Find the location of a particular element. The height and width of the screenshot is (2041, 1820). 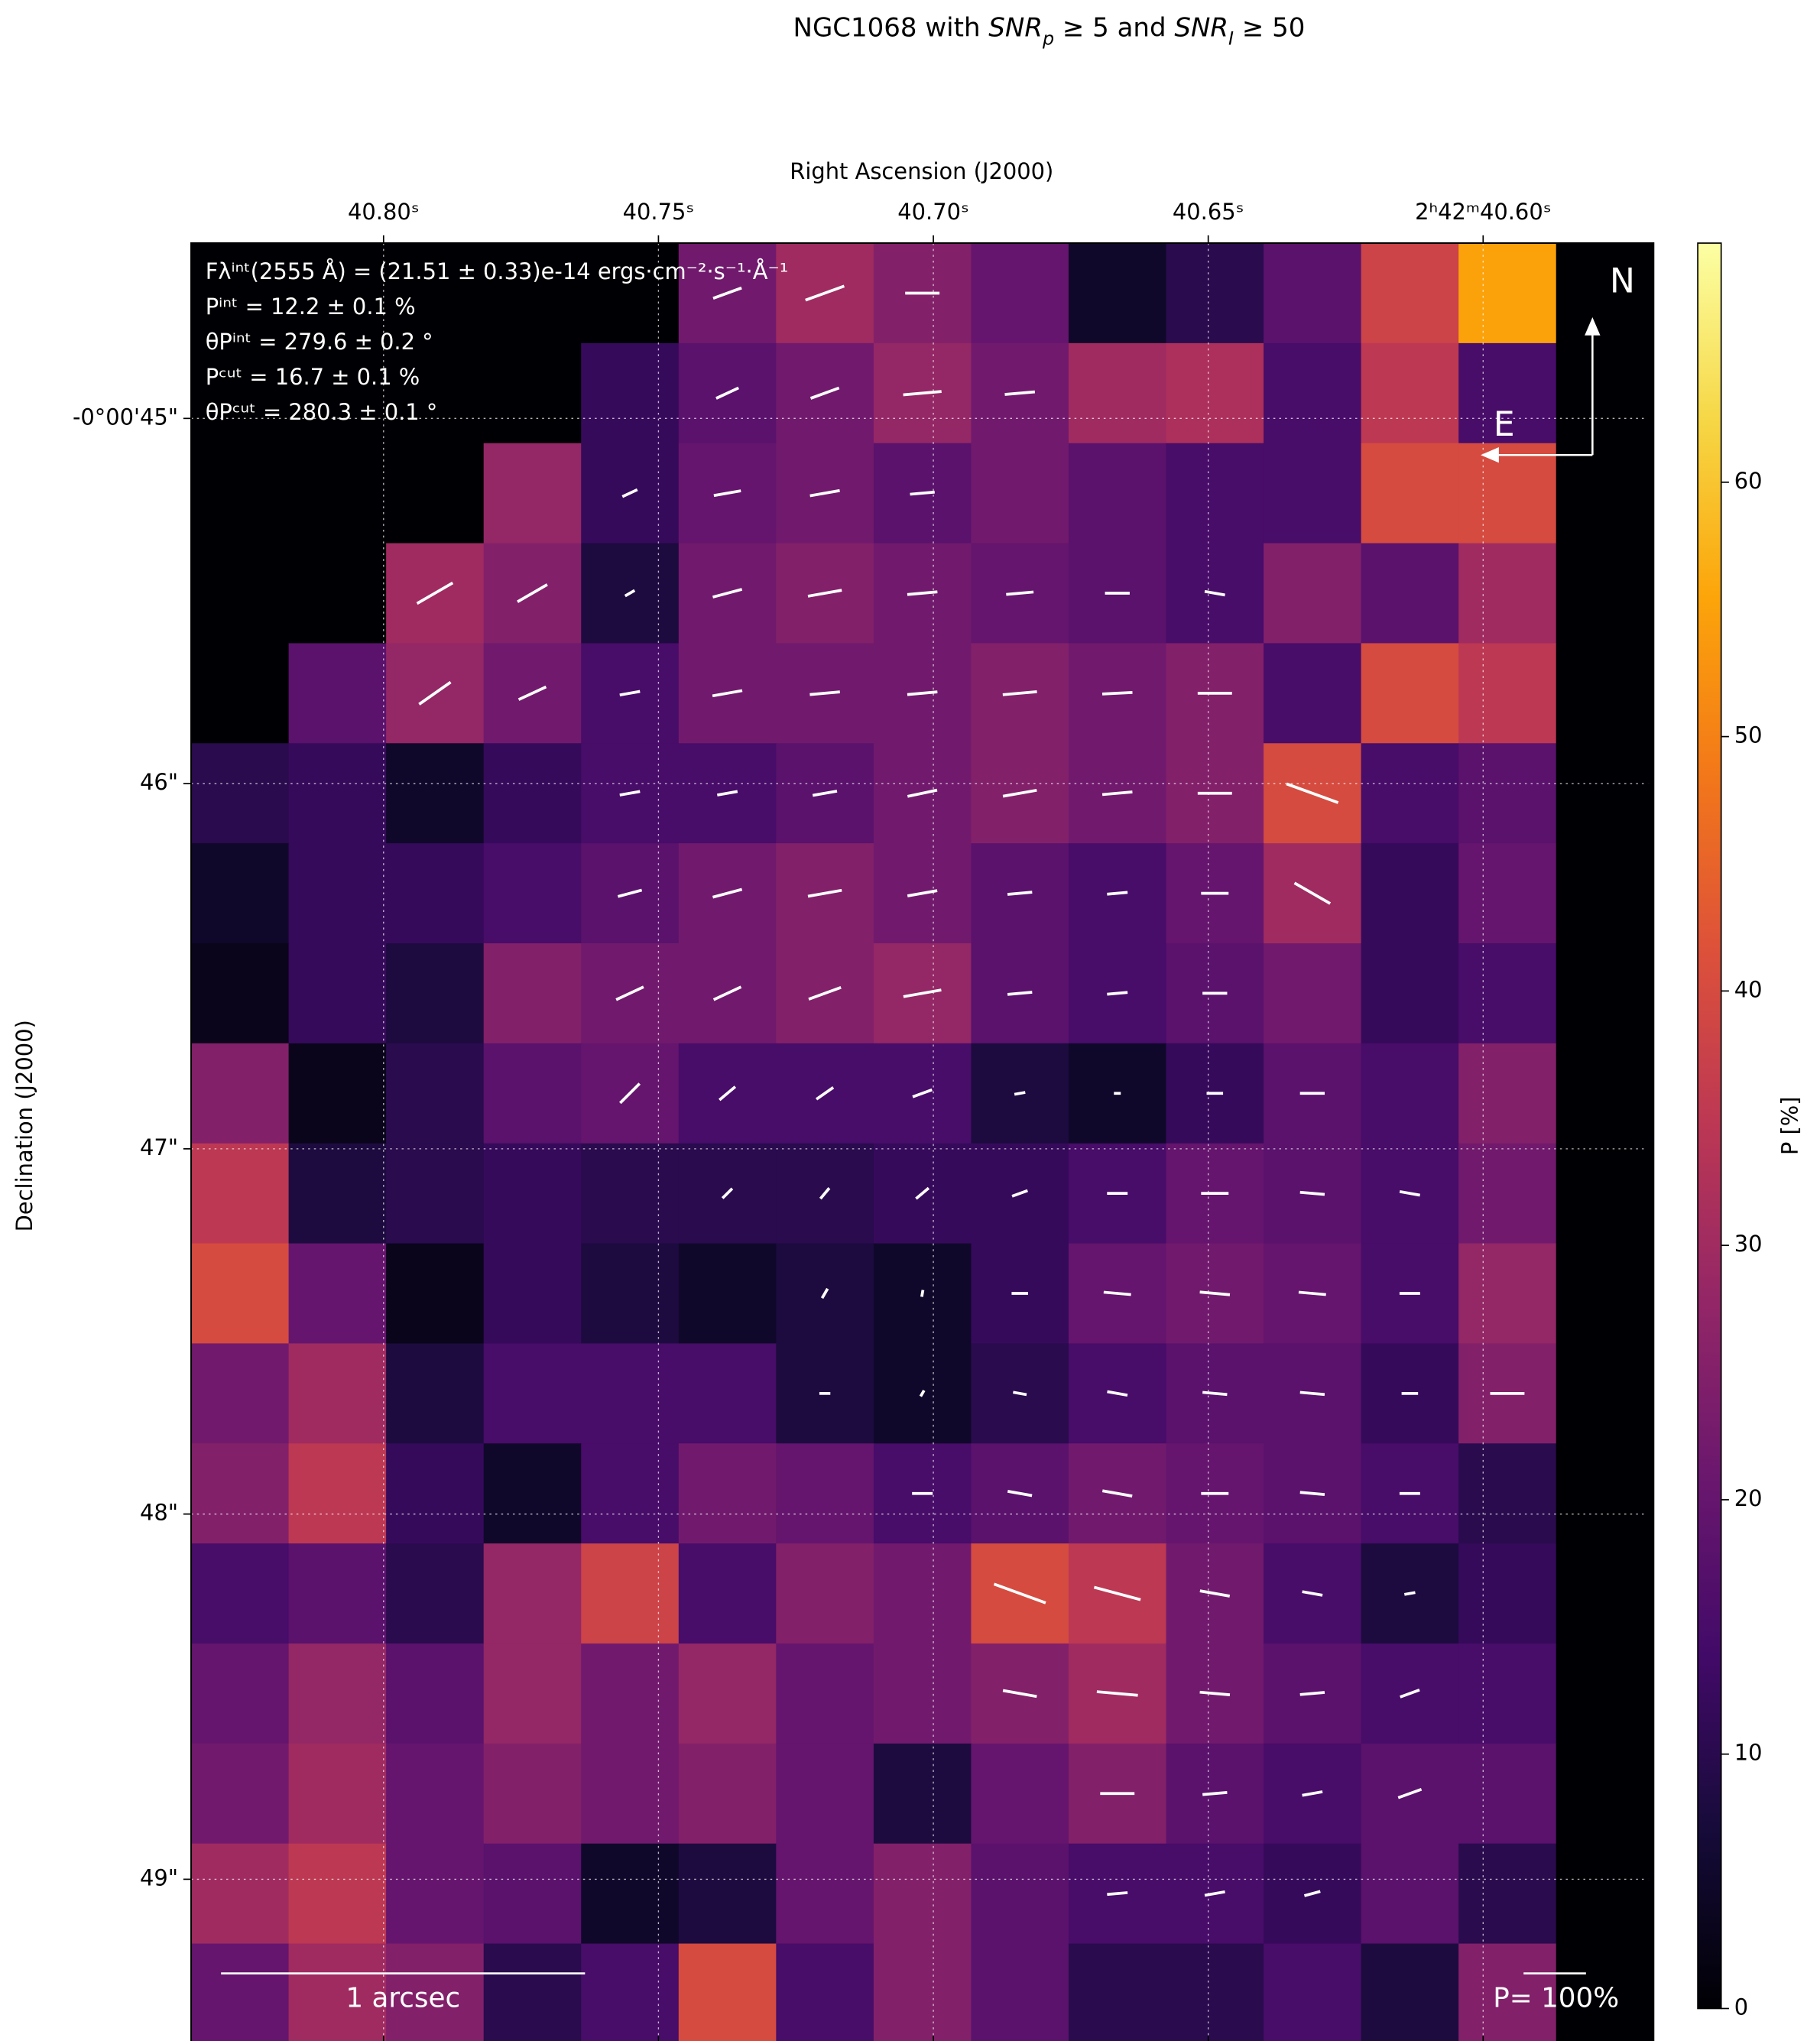

annotation: θPᶜᵘᵗ = 280.3 ± 0.1 ° is located at coordinates (322, 412).